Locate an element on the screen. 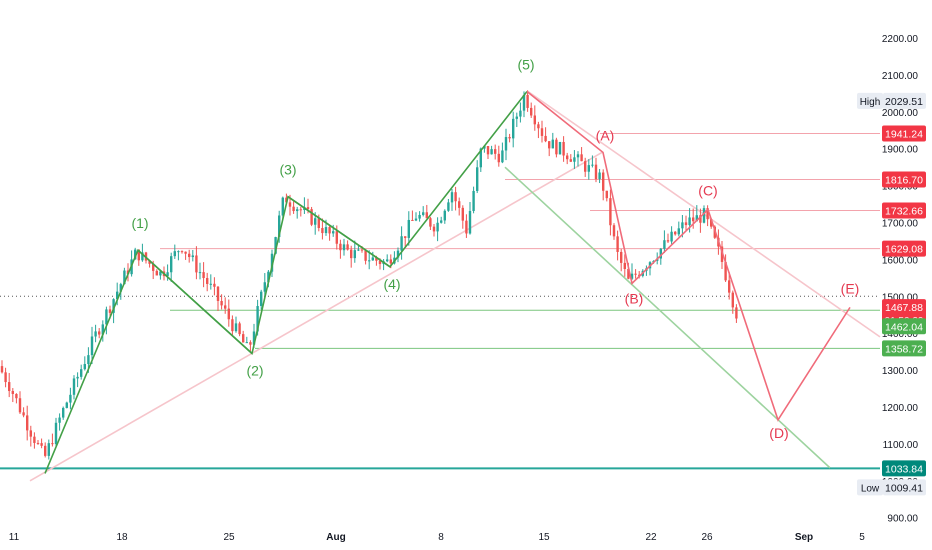 The height and width of the screenshot is (550, 932). level-tag-1629.08: 1629.08 is located at coordinates (904, 250).